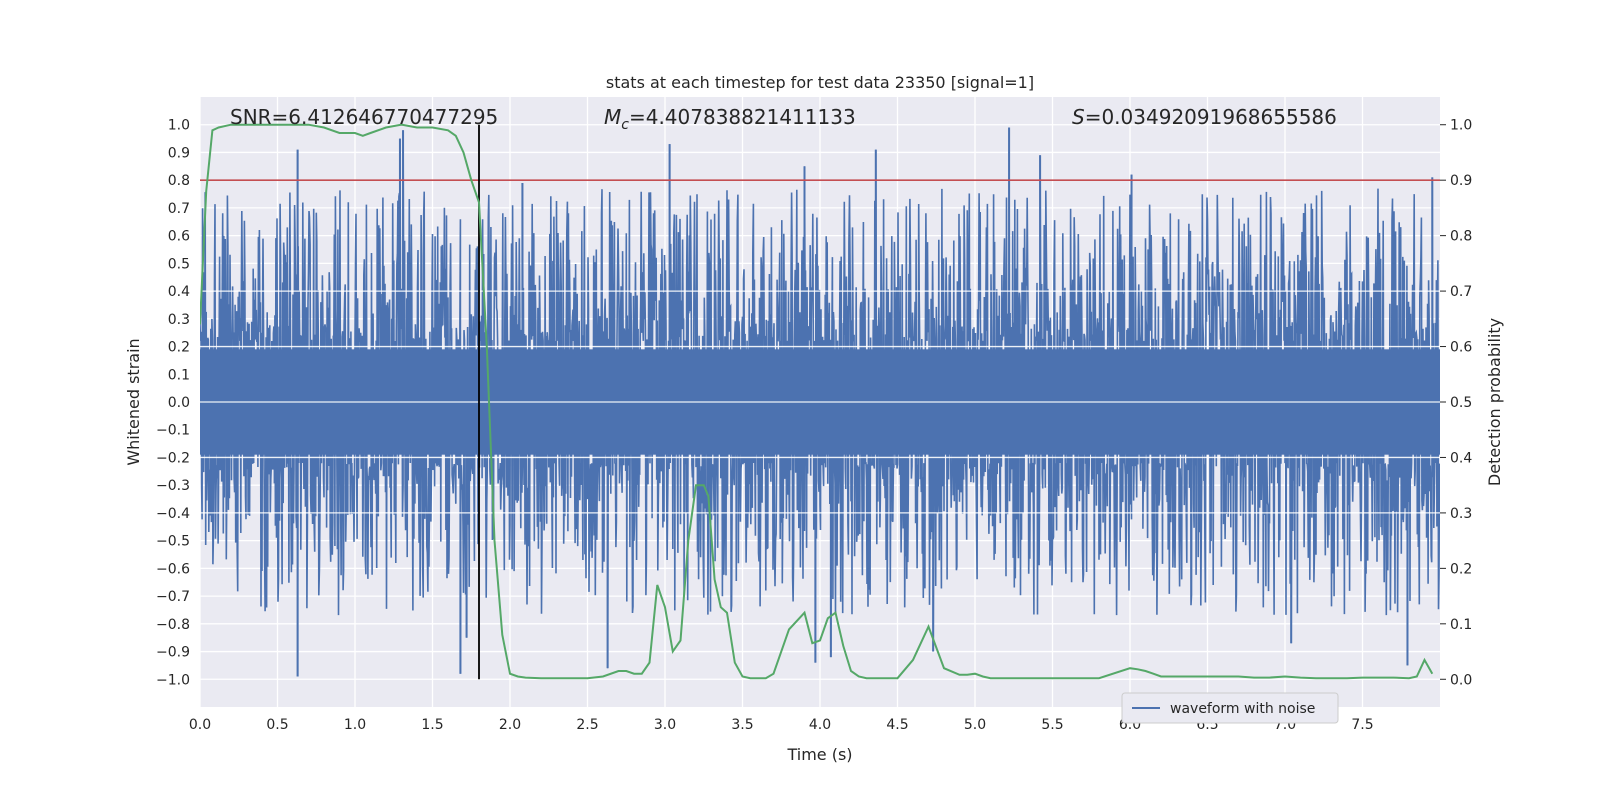 Image resolution: width=1600 pixels, height=800 pixels. Describe the element at coordinates (742, 117) in the screenshot. I see `chirp-mass-value: =4.407838821411133` at that location.